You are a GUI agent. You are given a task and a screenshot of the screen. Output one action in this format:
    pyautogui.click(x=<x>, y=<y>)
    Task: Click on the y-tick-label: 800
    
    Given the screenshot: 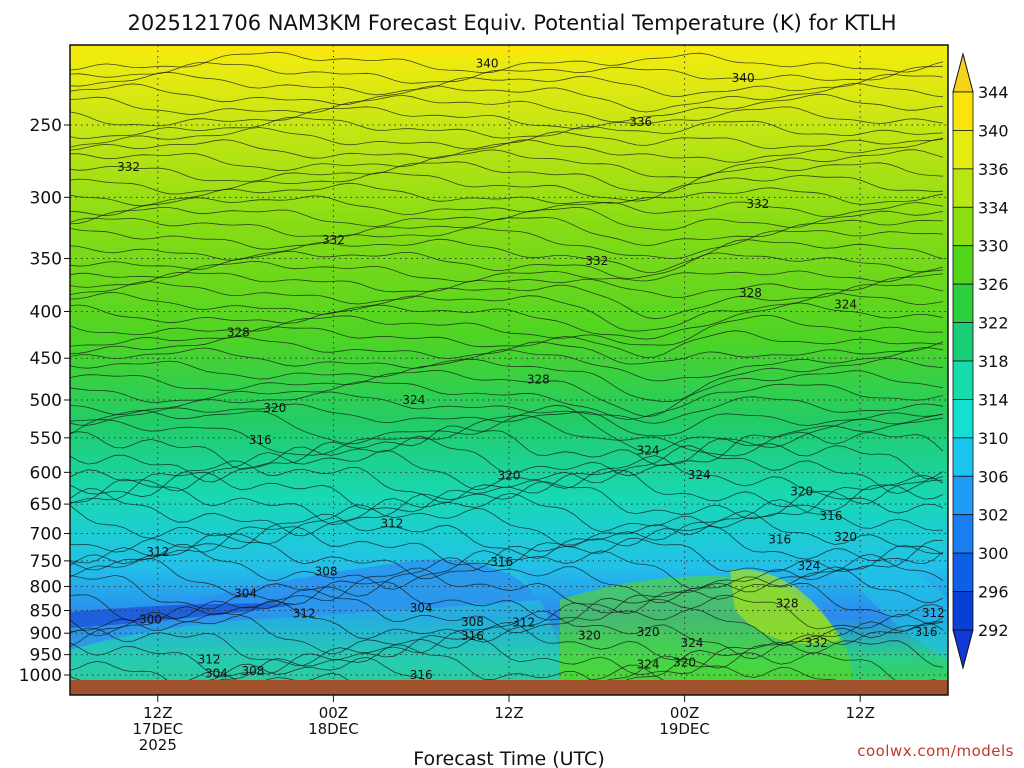 What is the action you would take?
    pyautogui.click(x=46, y=587)
    